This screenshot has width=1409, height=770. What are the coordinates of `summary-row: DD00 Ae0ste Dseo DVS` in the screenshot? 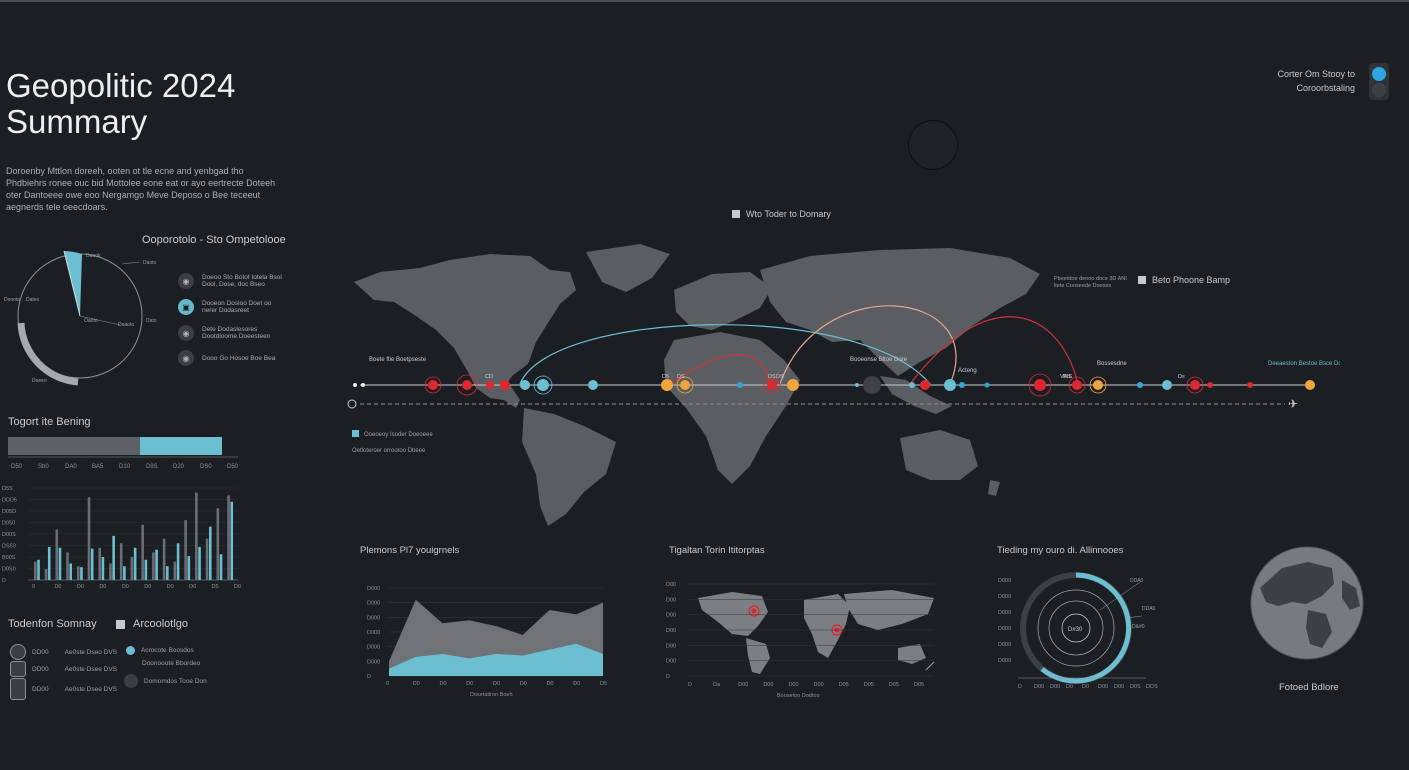 It's located at (63, 652).